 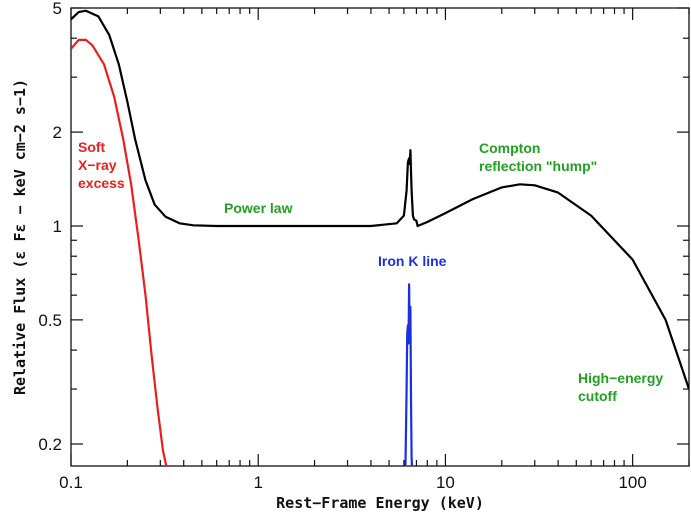 What do you see at coordinates (50, 320) in the screenshot?
I see `y-tick-label: 0.5` at bounding box center [50, 320].